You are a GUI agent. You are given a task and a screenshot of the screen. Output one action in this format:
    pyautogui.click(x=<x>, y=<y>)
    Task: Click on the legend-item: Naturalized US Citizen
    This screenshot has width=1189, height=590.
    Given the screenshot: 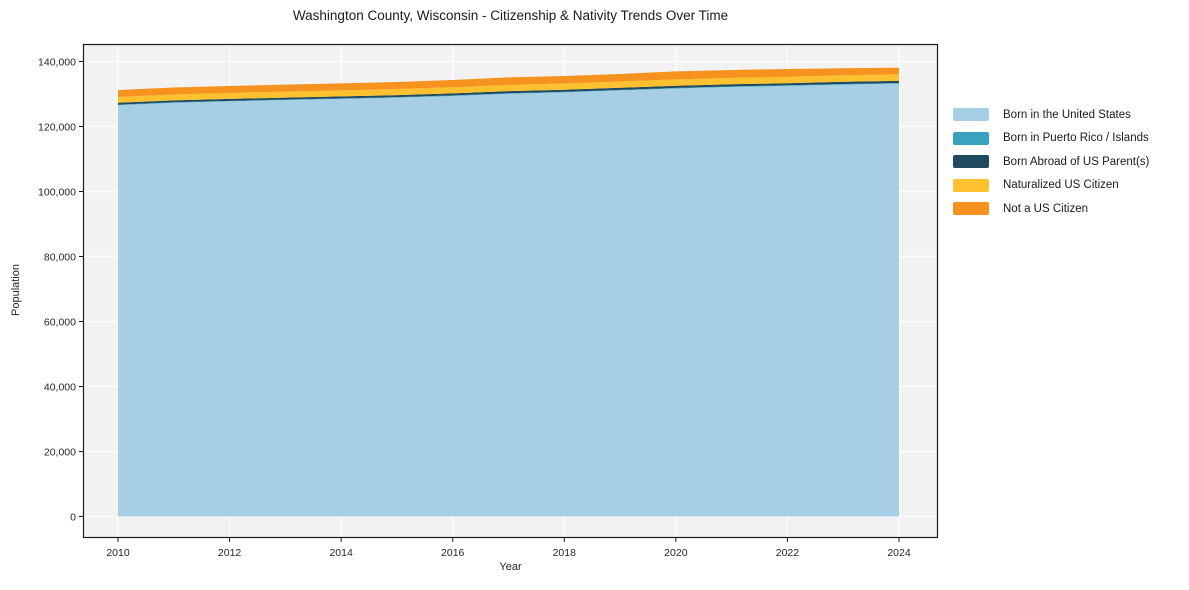 What is the action you would take?
    pyautogui.click(x=1051, y=186)
    